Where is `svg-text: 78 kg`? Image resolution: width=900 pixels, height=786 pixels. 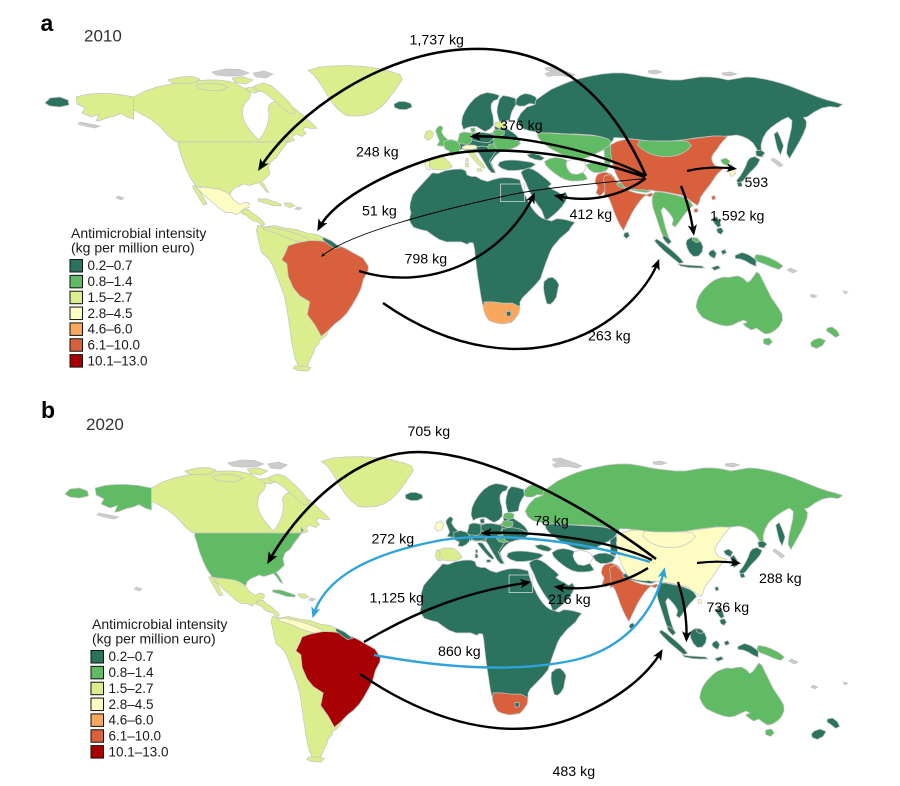
svg-text: 78 kg is located at coordinates (551, 522).